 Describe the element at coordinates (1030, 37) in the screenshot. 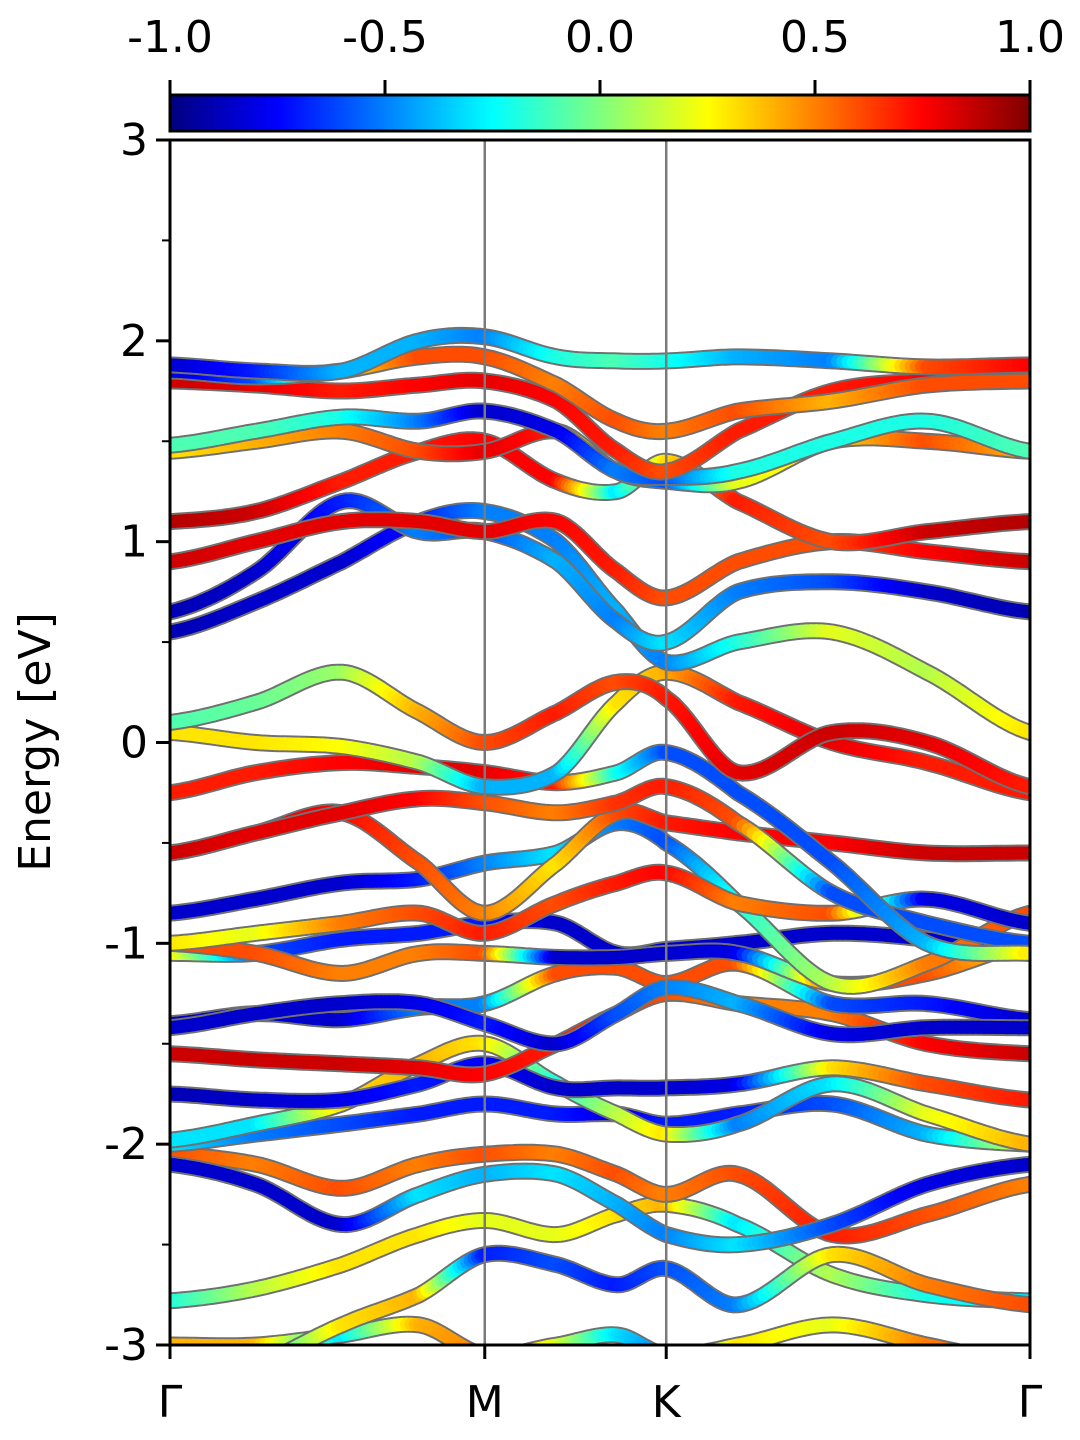

I see `colorbar-tick-label: 1.0` at that location.